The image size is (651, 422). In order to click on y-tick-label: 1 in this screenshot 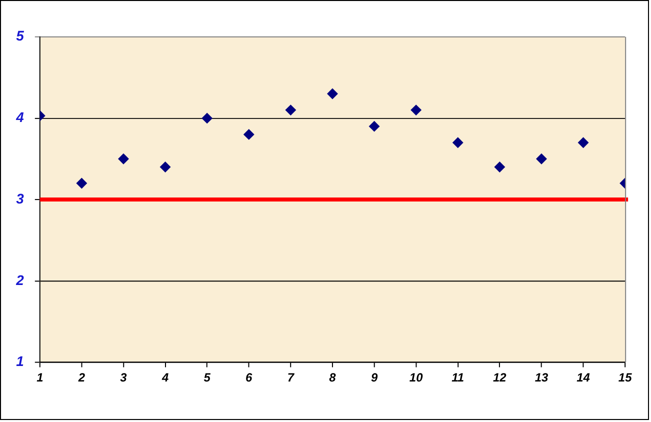, I will do `click(20, 361)`.